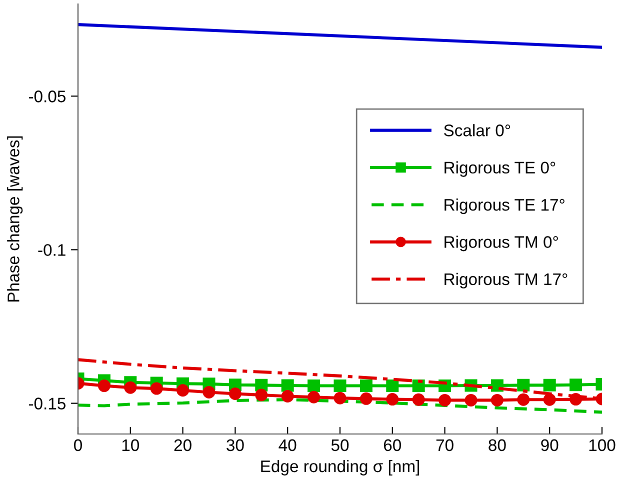 This screenshot has width=618, height=488. Describe the element at coordinates (340, 445) in the screenshot. I see `x-tick-label: 50` at that location.